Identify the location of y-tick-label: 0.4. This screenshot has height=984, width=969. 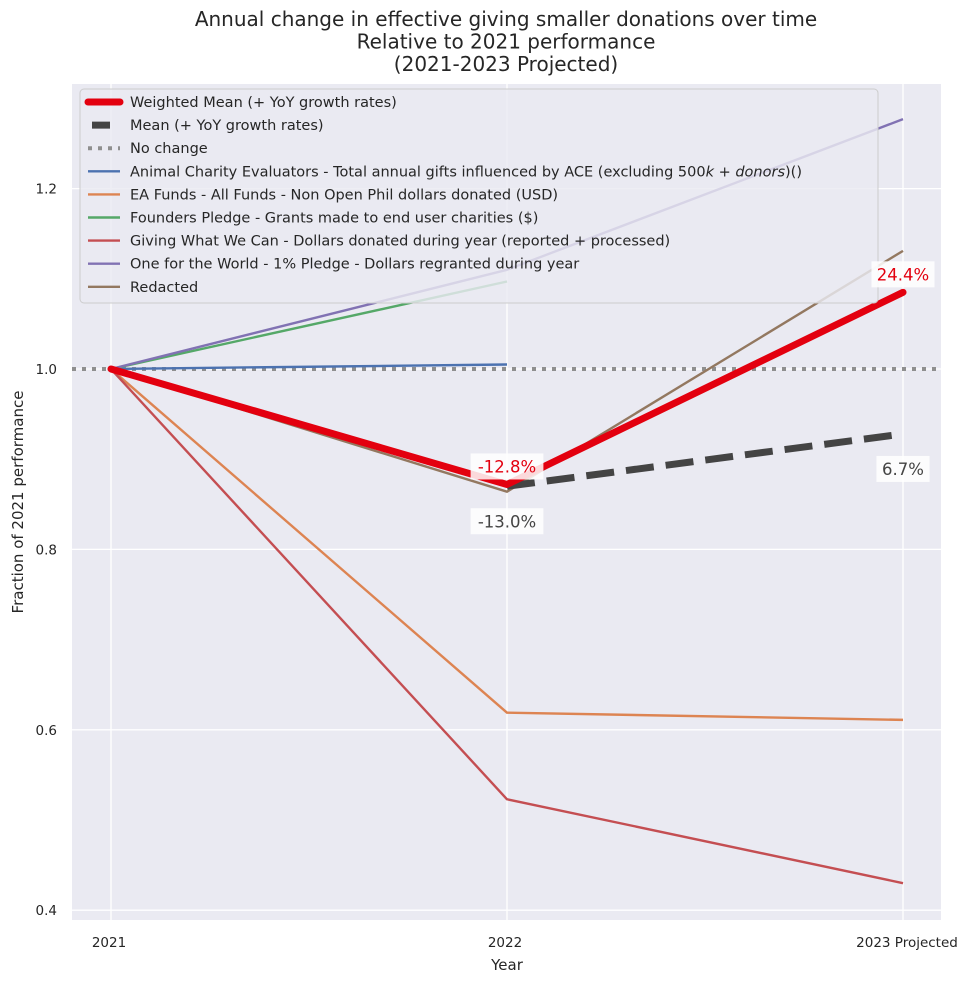
(46, 911).